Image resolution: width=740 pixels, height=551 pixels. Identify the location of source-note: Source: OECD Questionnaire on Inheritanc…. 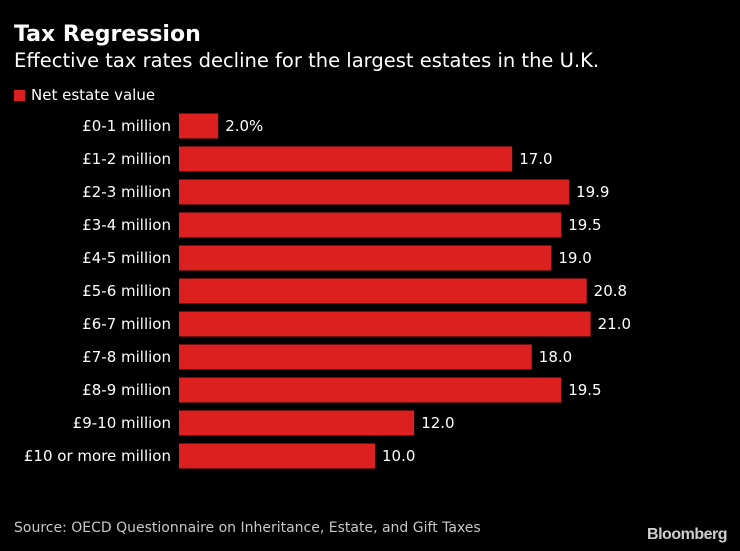
(247, 528).